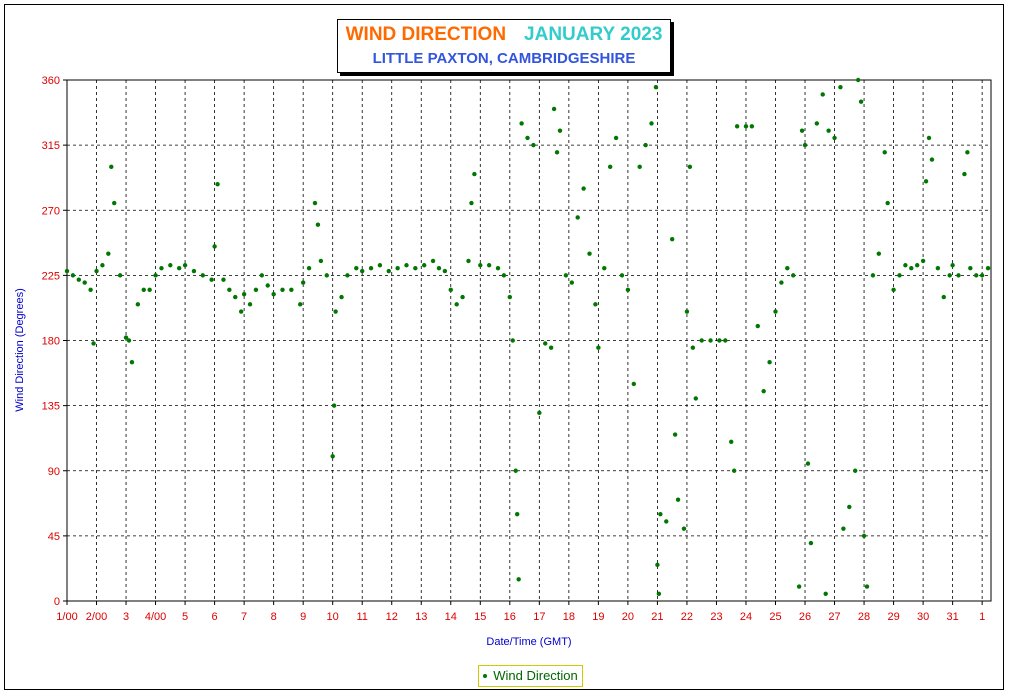  Describe the element at coordinates (274, 617) in the screenshot. I see `x-tick-label: 8` at that location.